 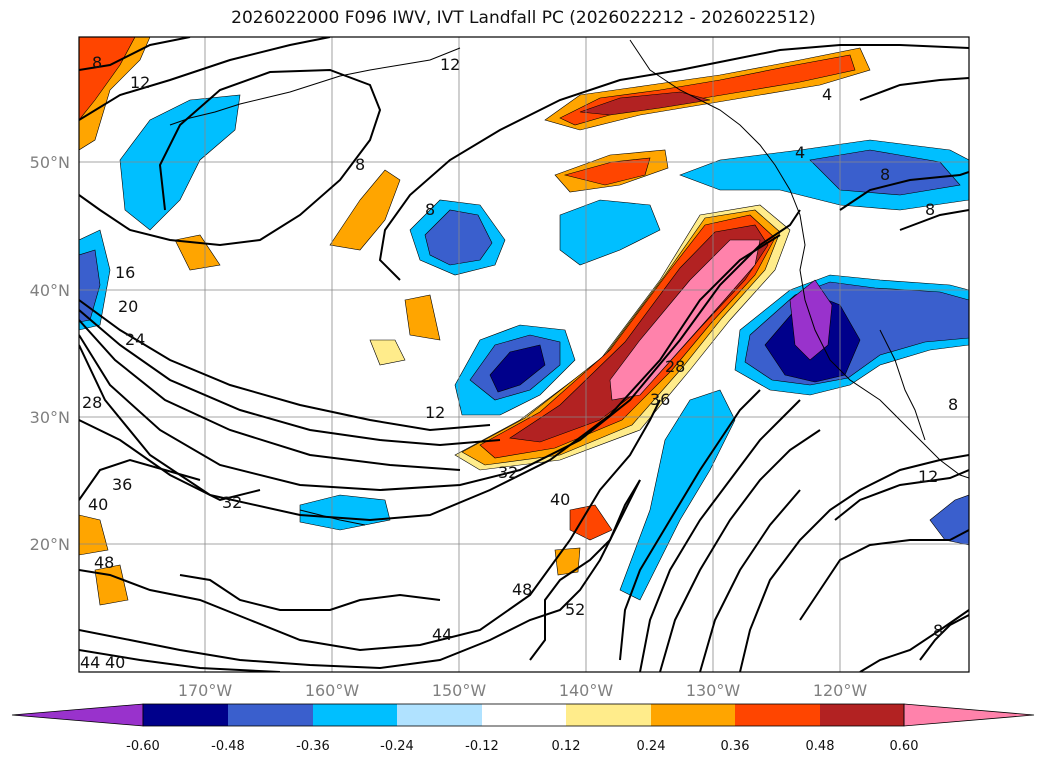 What do you see at coordinates (840, 690) in the screenshot?
I see `lon-label: 120°W` at bounding box center [840, 690].